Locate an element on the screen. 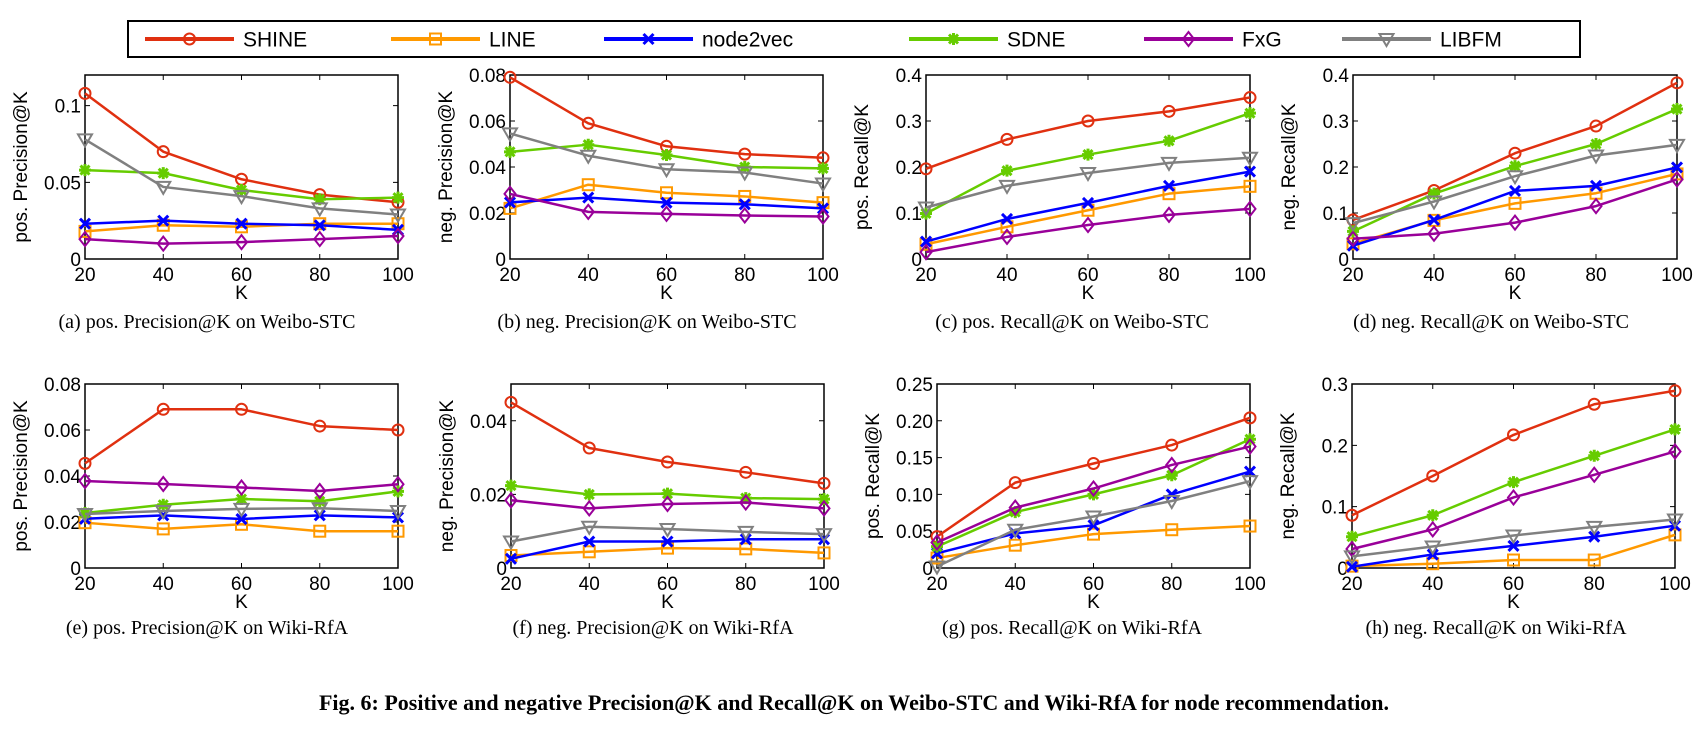 This screenshot has width=1706, height=732. y-axis-label: neg. Recall@K is located at coordinates (1289, 166).